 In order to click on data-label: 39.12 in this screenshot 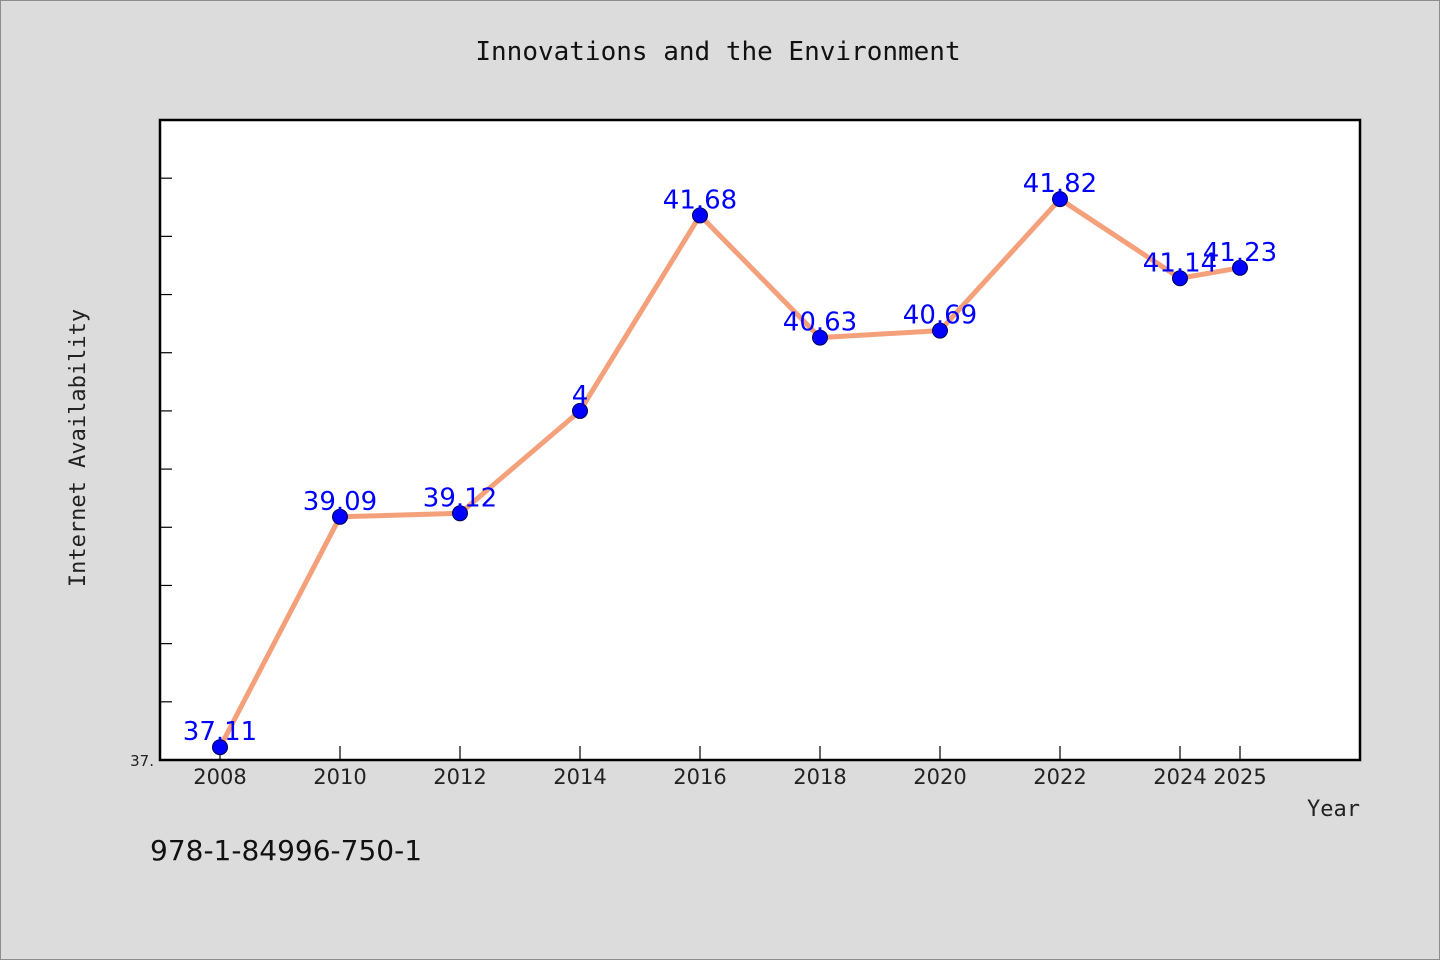, I will do `click(460, 498)`.